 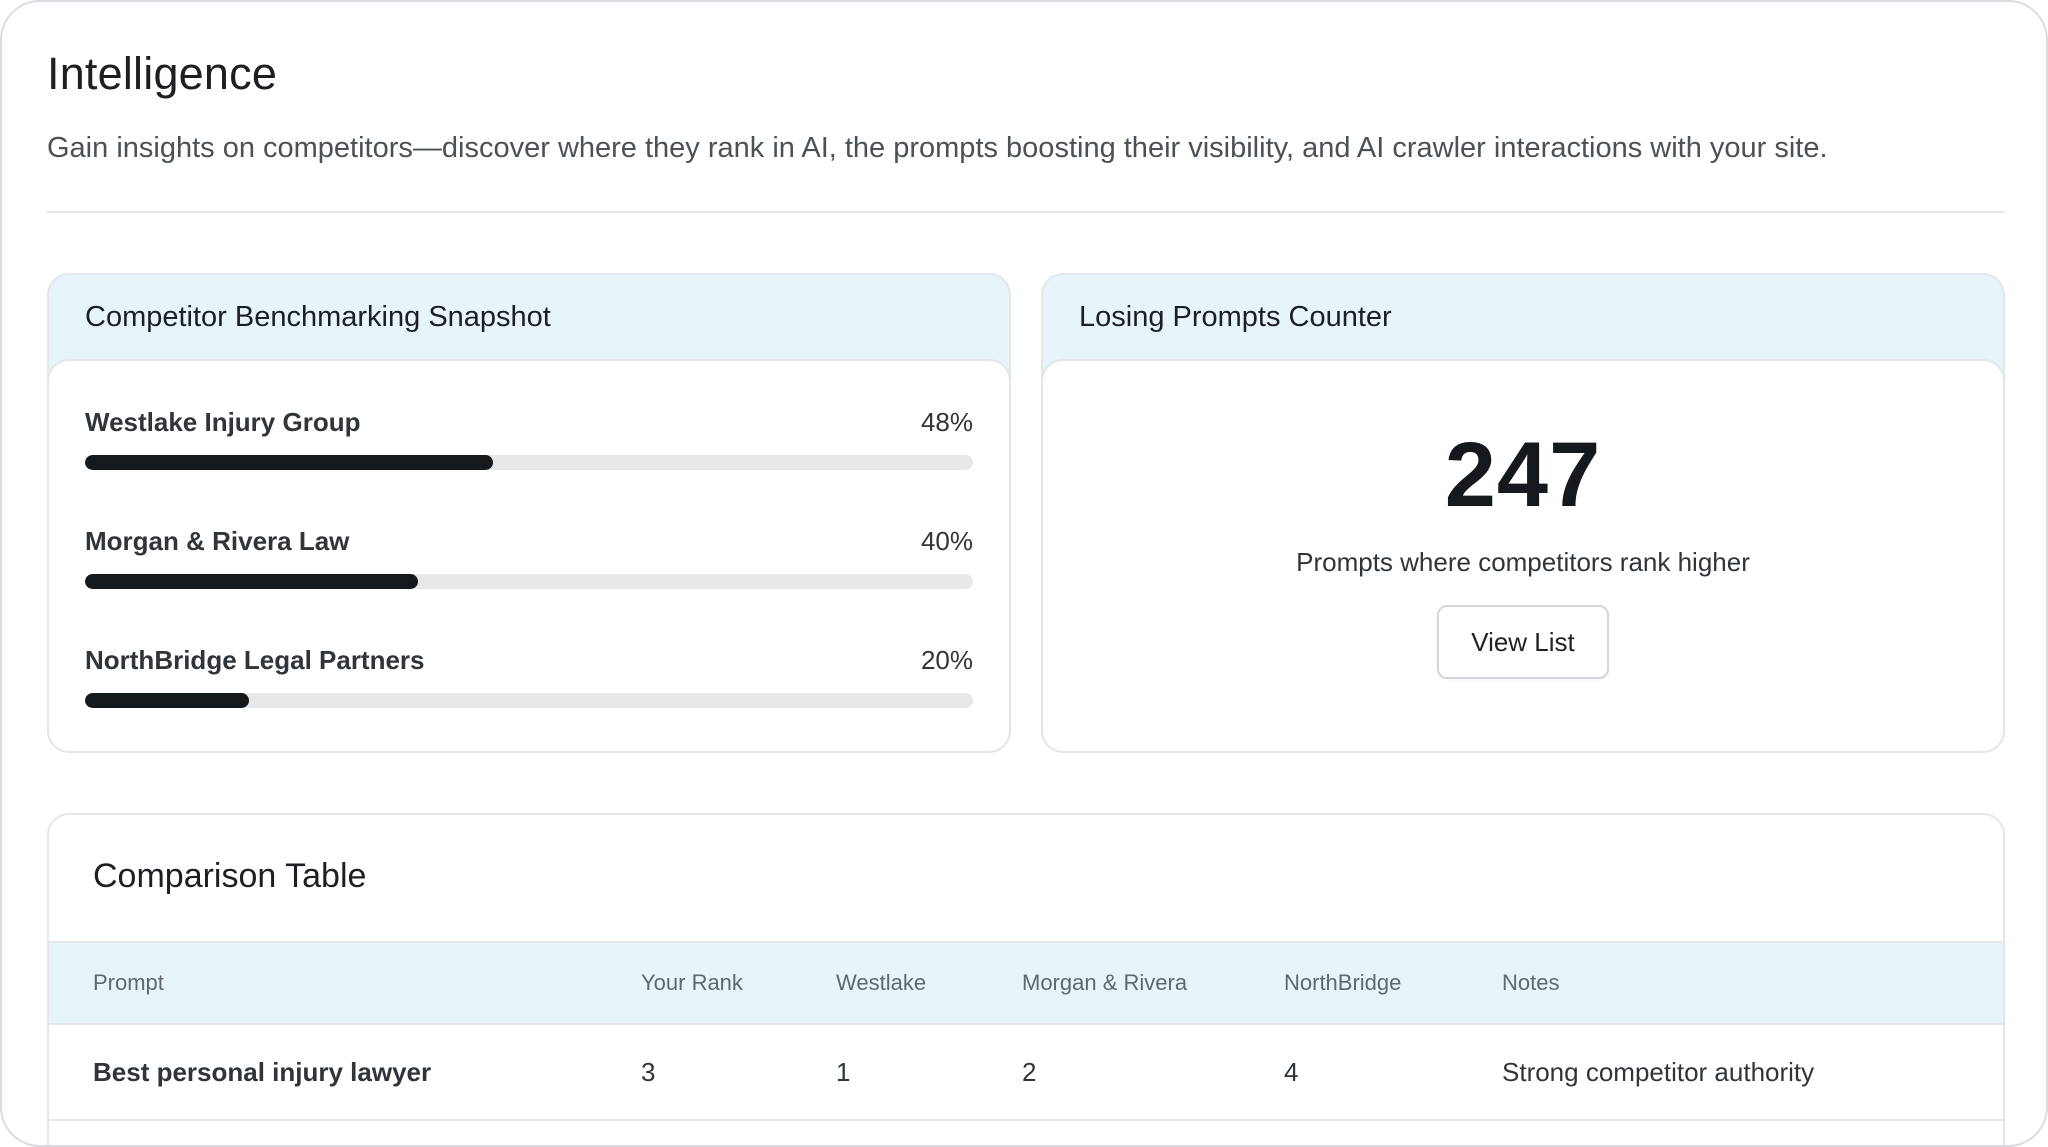 What do you see at coordinates (1291, 1071) in the screenshot?
I see `cell-northbridge-rank: 4` at bounding box center [1291, 1071].